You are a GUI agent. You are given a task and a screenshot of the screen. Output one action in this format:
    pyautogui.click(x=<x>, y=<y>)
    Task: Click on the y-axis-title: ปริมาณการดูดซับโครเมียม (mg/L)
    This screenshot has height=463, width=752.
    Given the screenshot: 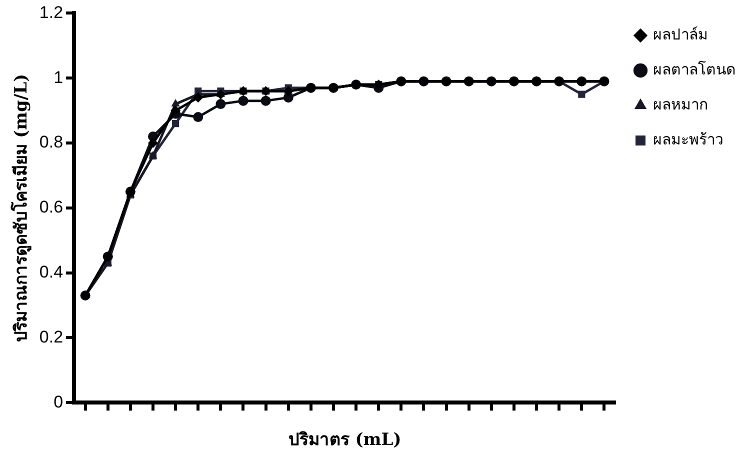 What is the action you would take?
    pyautogui.click(x=21, y=208)
    